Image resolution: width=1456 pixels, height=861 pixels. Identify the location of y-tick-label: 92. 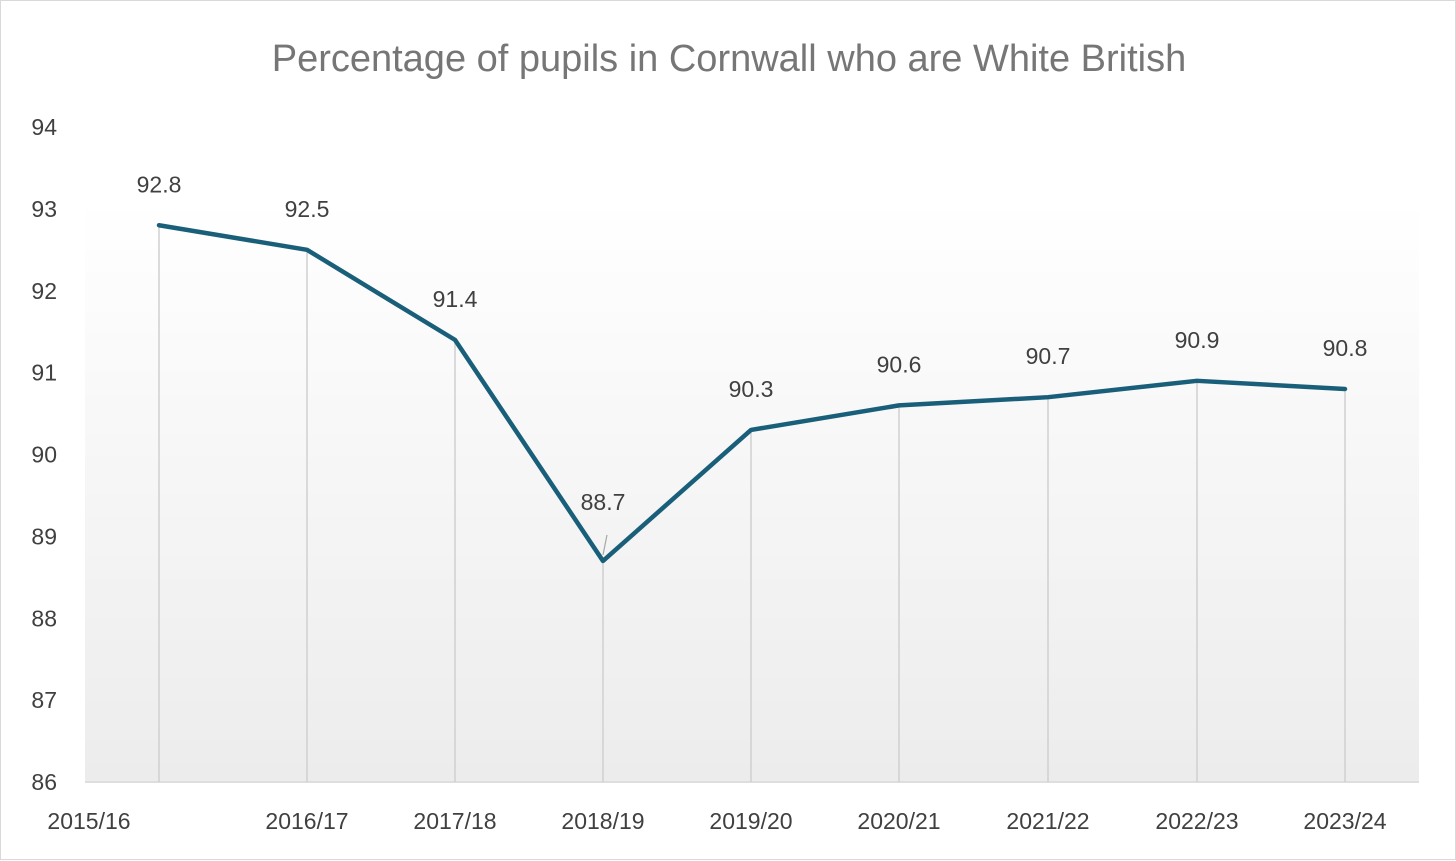
(44, 291).